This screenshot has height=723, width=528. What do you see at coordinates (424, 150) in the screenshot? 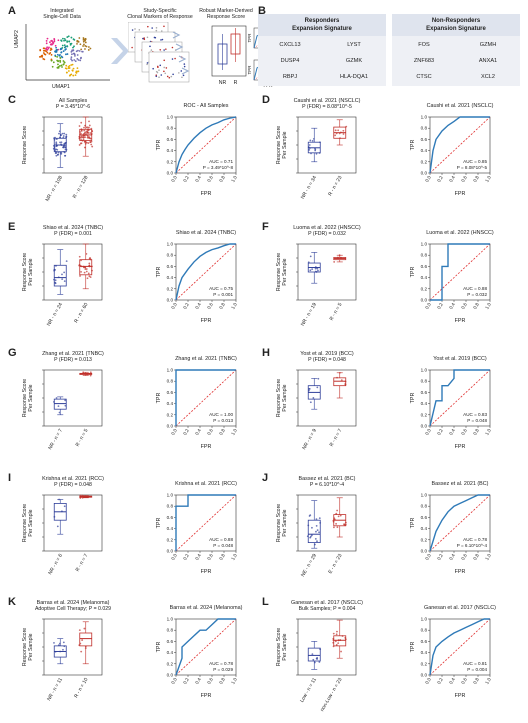
I see `roc-ytick: 0.4` at bounding box center [424, 150].